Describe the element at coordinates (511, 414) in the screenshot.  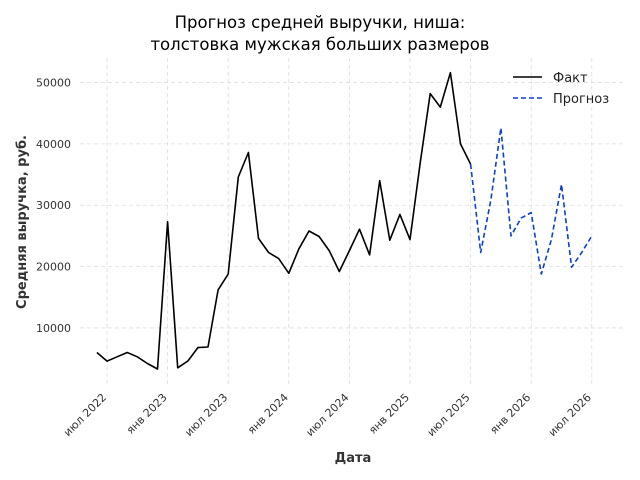
I see `x-tick-label: янв 2026` at that location.